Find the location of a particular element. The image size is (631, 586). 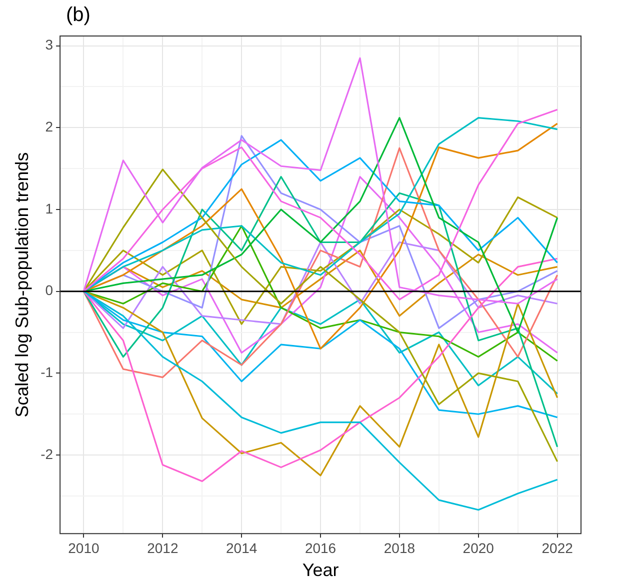

y-tick-label: -1 is located at coordinates (47, 372).